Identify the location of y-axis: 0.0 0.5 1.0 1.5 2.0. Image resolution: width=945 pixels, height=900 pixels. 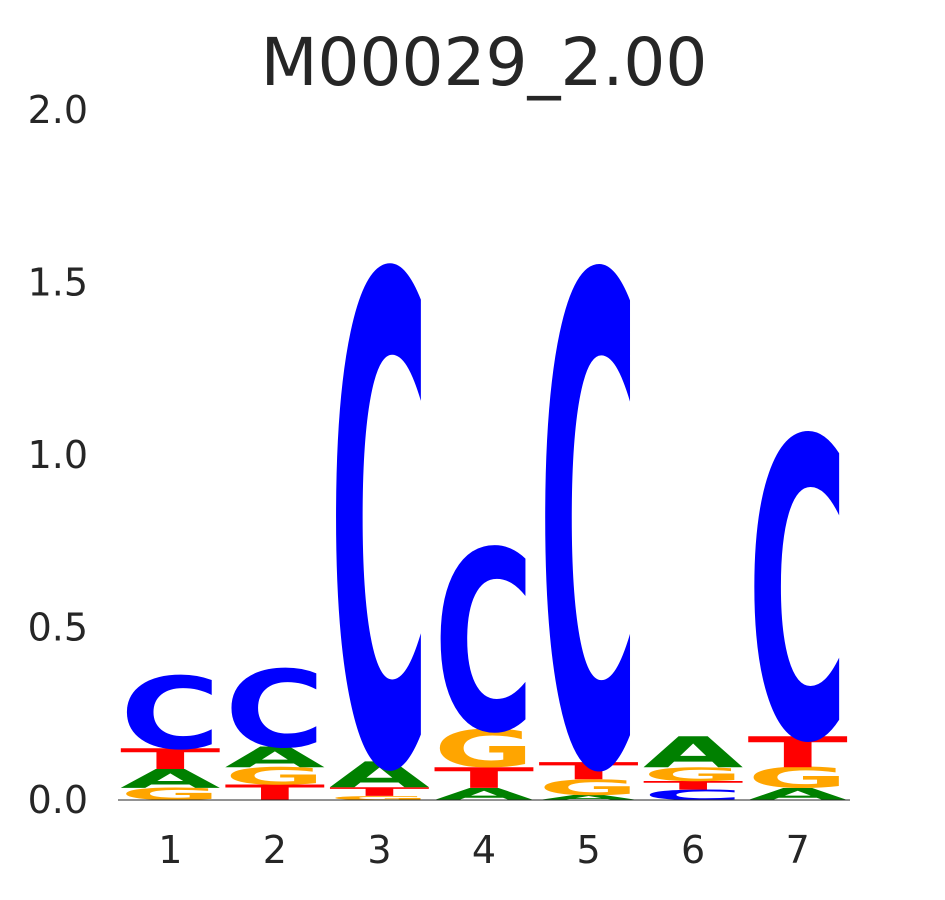
(58, 455).